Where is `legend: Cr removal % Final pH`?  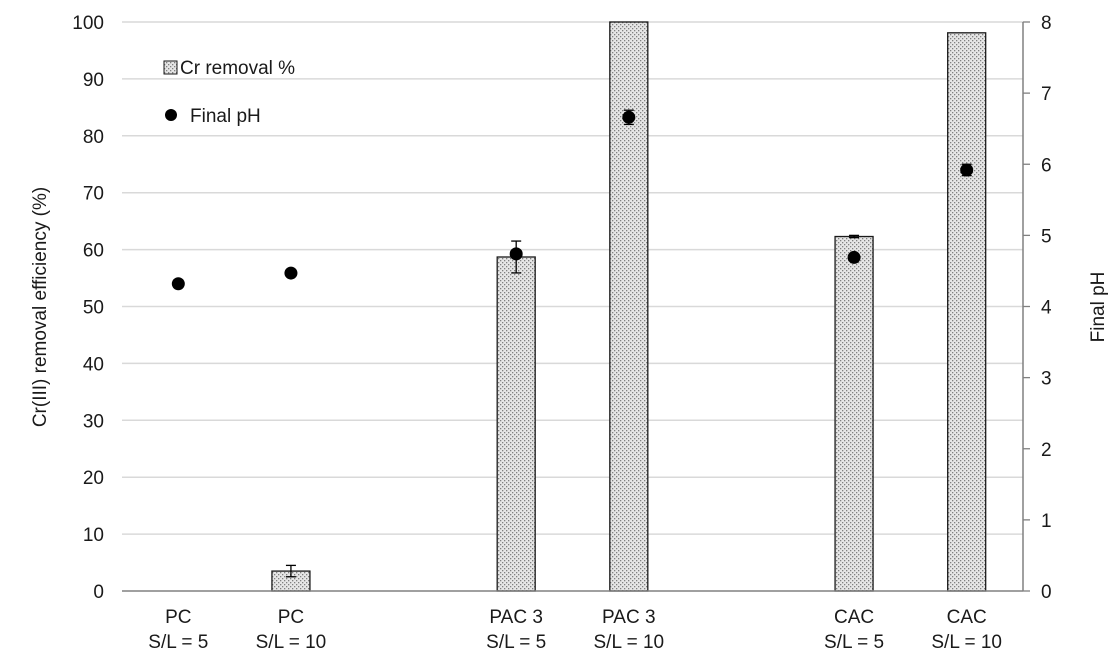 legend: Cr removal % Final pH is located at coordinates (229, 92).